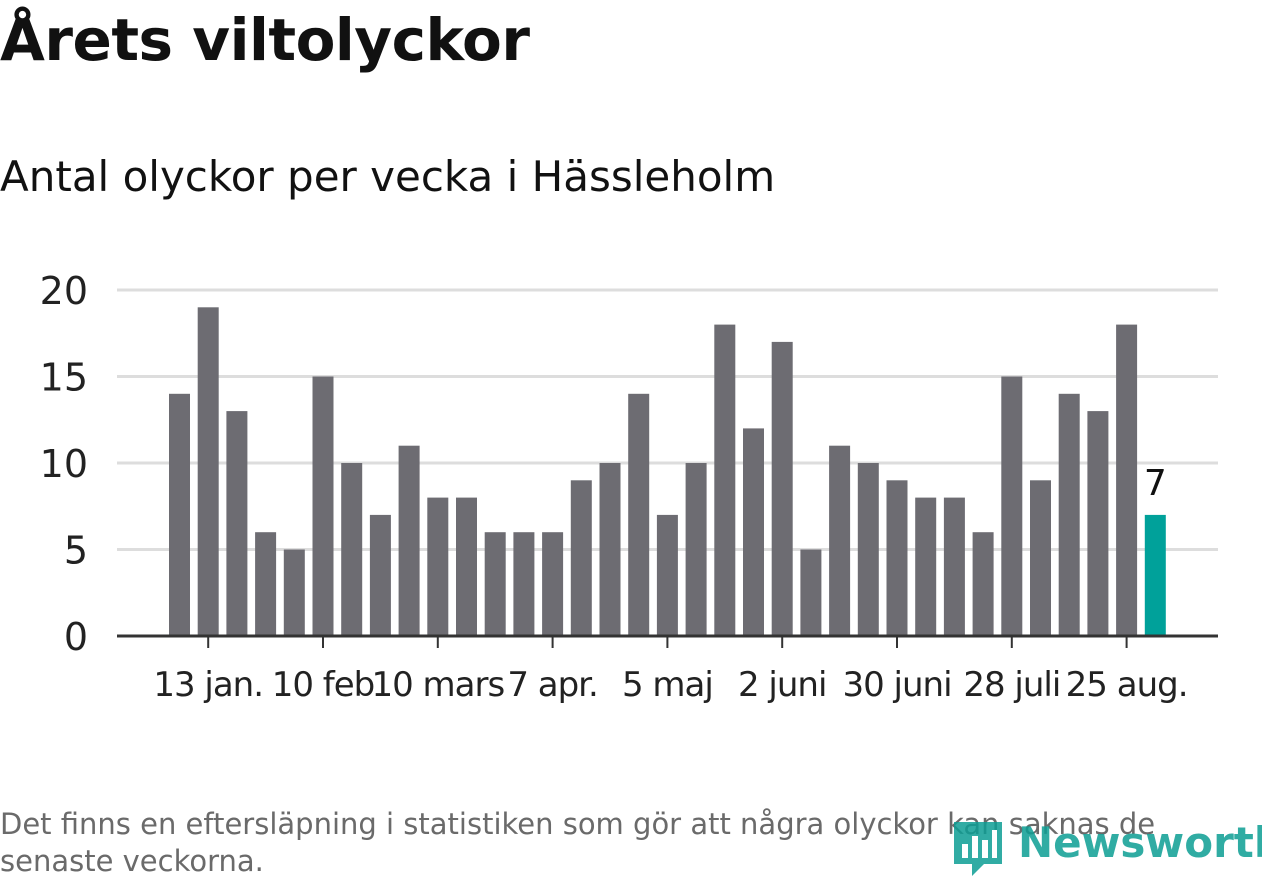 This screenshot has height=880, width=1262. What do you see at coordinates (552, 685) in the screenshot?
I see `x-tick-label: 7 apr.` at bounding box center [552, 685].